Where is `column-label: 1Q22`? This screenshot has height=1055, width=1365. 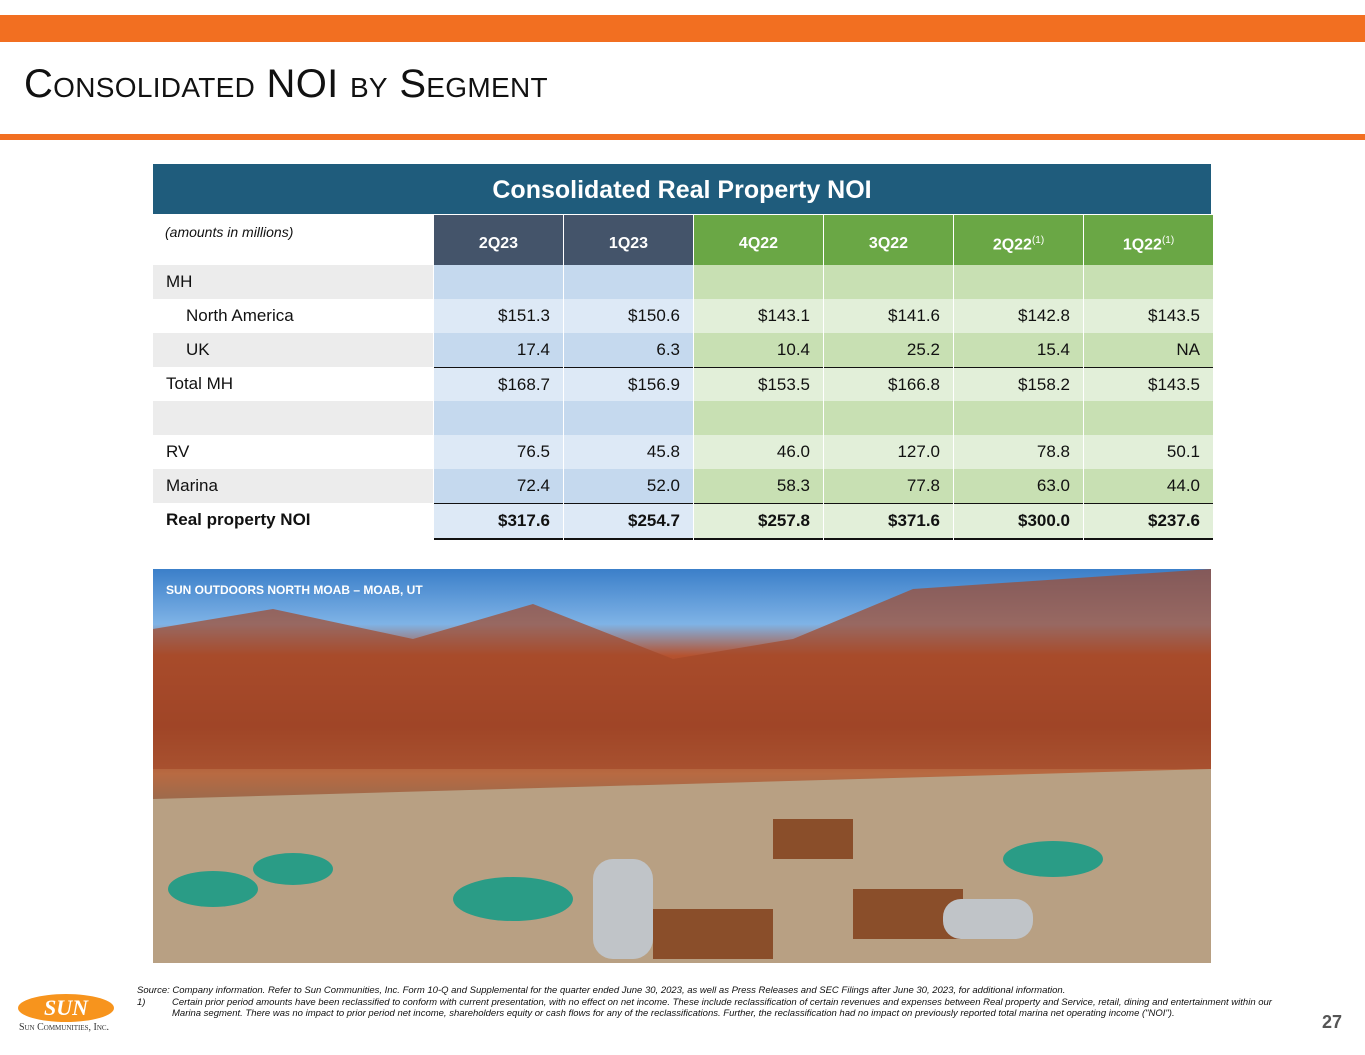
column-label: 1Q22 is located at coordinates (1142, 245).